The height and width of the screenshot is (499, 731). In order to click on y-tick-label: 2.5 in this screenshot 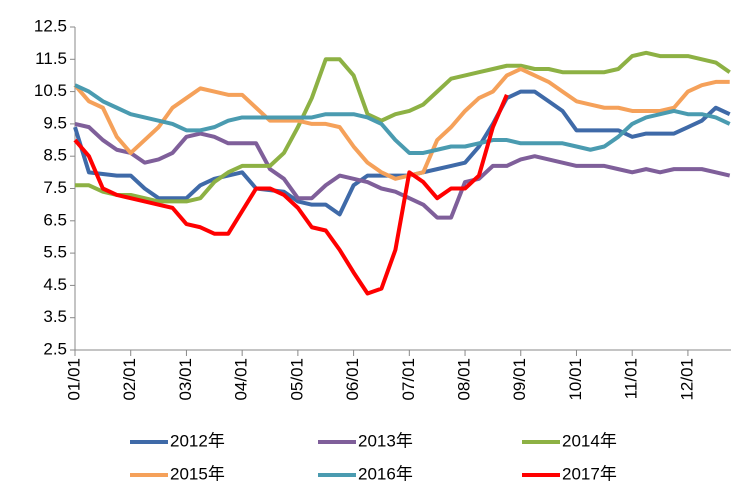, I will do `click(55, 348)`.